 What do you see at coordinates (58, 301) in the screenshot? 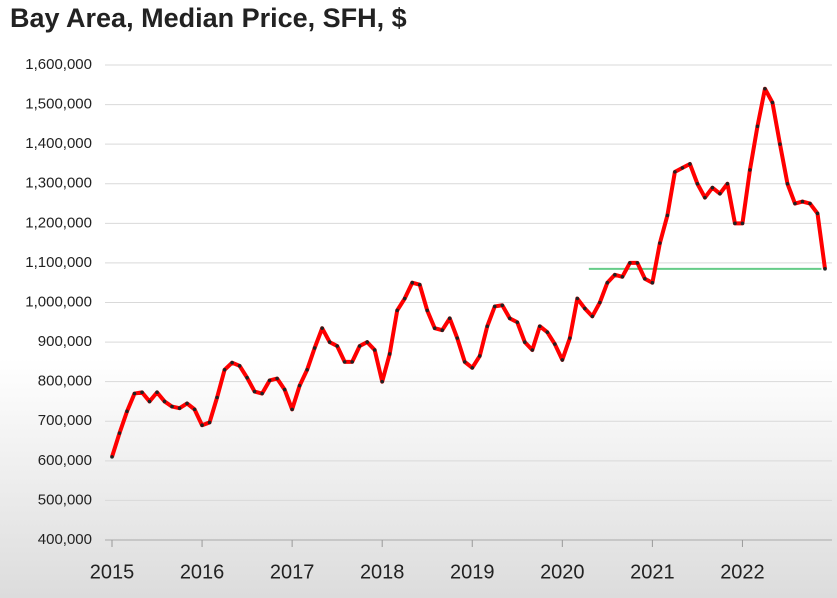
I see `y-tick-label: 1,000,000` at bounding box center [58, 301].